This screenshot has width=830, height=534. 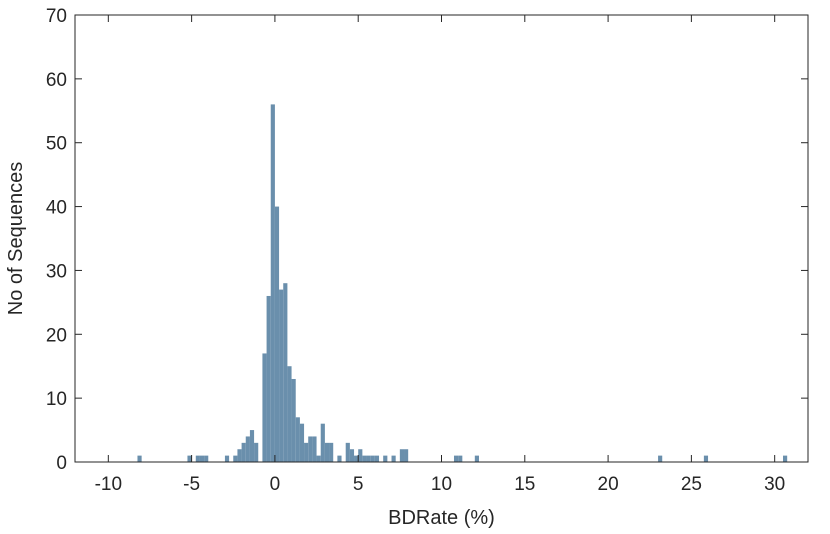 What do you see at coordinates (275, 484) in the screenshot?
I see `x-tick-label: 0` at bounding box center [275, 484].